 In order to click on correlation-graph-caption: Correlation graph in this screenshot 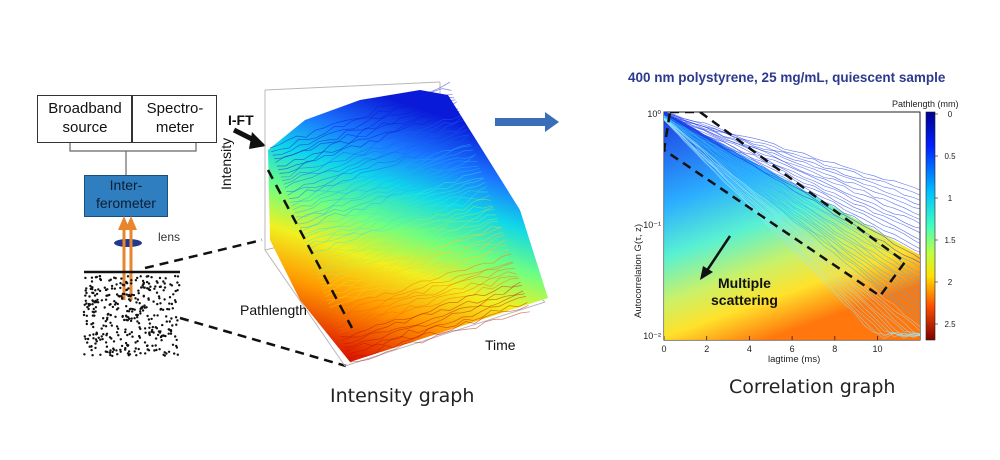, I will do `click(812, 387)`.